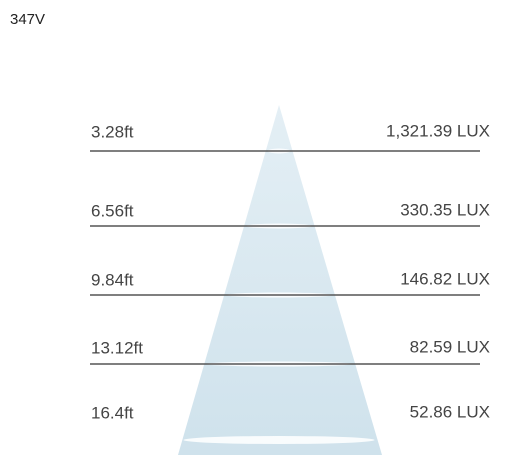  Describe the element at coordinates (112, 210) in the screenshot. I see `distance-label: 6.56ft` at that location.